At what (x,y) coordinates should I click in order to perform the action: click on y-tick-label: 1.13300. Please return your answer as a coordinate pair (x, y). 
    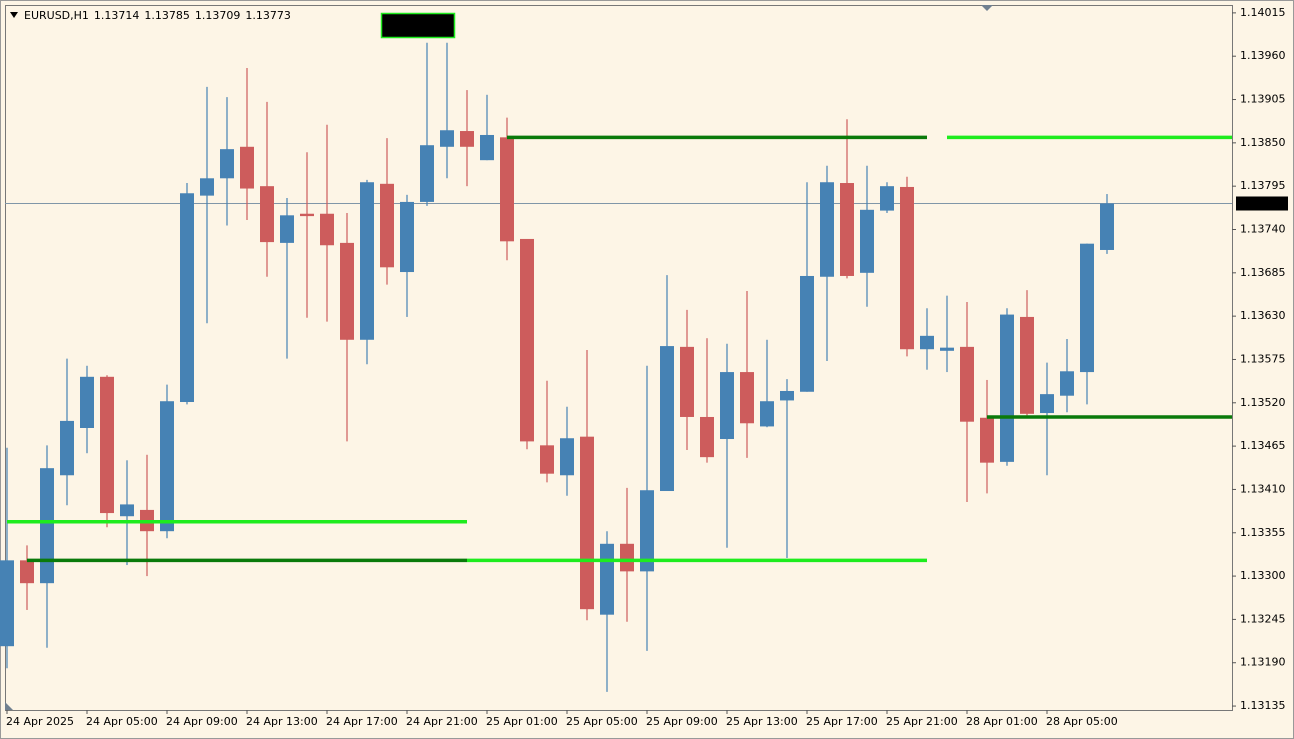
    Looking at the image, I should click on (1263, 575).